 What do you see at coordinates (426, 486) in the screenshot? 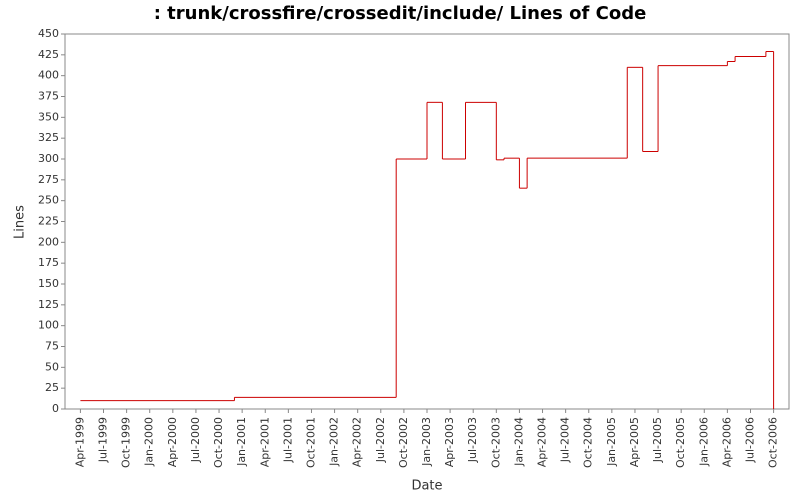
I see `x-axis-title: Date` at bounding box center [426, 486].